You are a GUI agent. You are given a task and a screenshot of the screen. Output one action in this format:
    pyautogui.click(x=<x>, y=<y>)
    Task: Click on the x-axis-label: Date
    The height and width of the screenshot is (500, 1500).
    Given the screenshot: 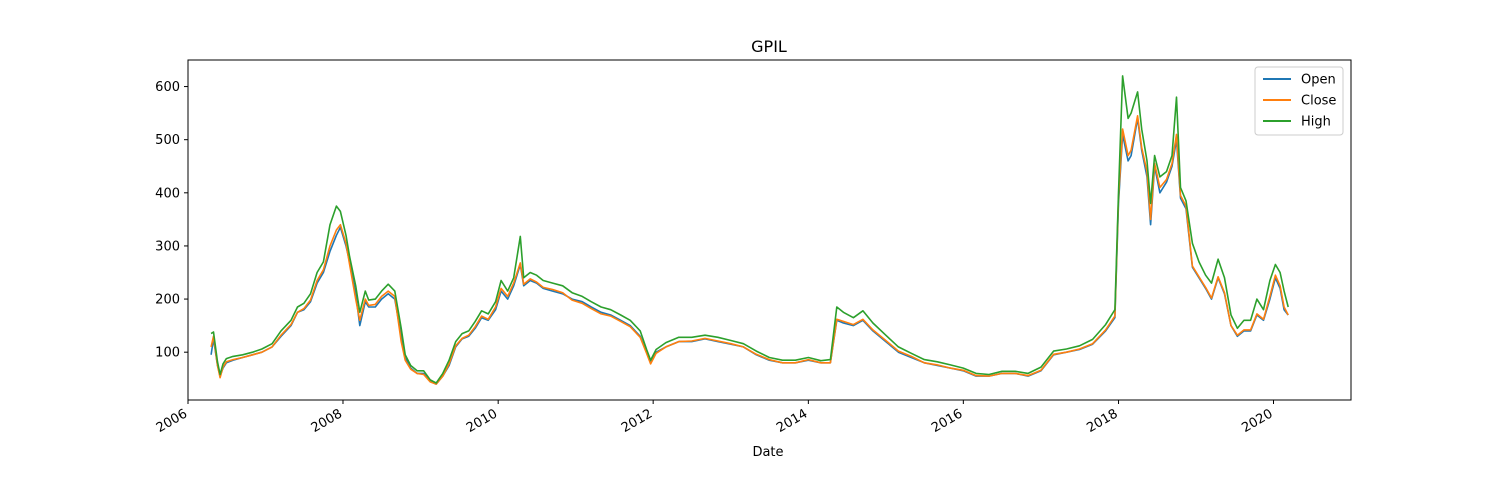 What is the action you would take?
    pyautogui.click(x=767, y=452)
    